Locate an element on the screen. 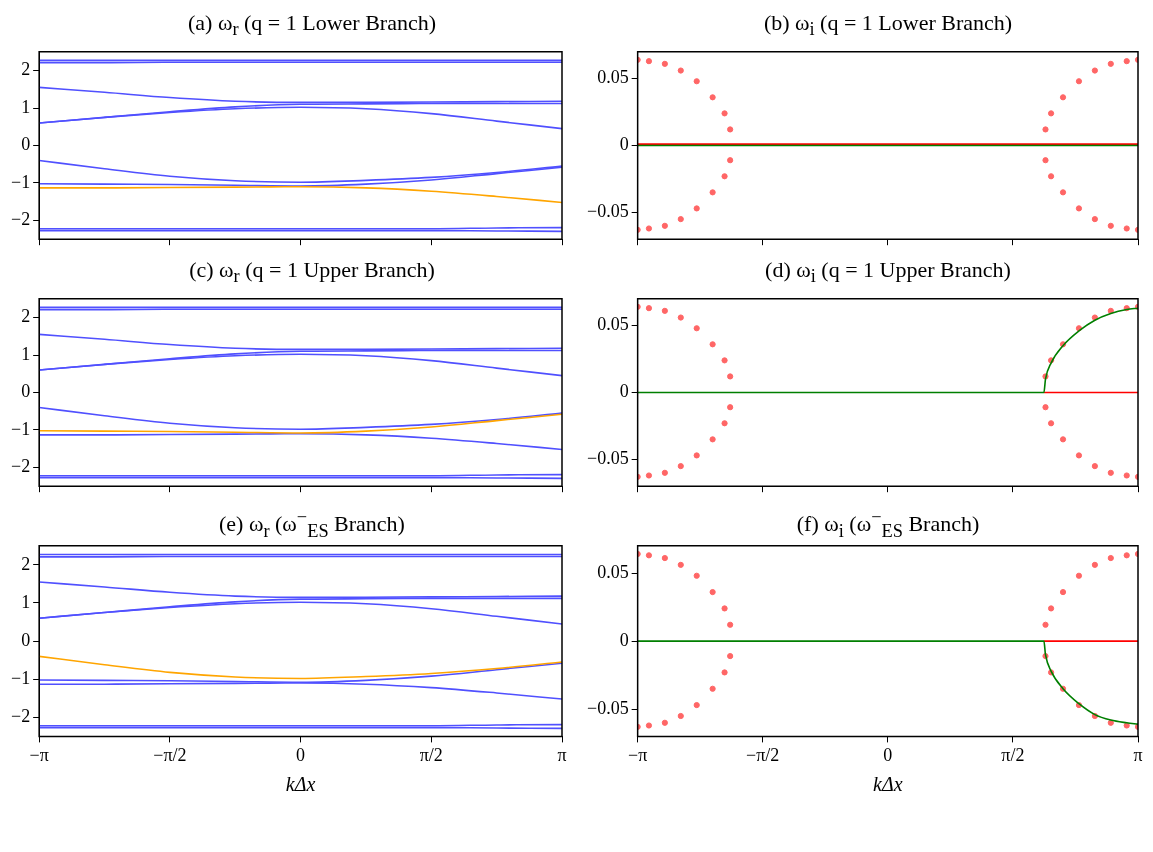 The image size is (1153, 852). chart-title: (d) ω$_{i}$ (q = 1 Upper Branch) is located at coordinates (888, 271).